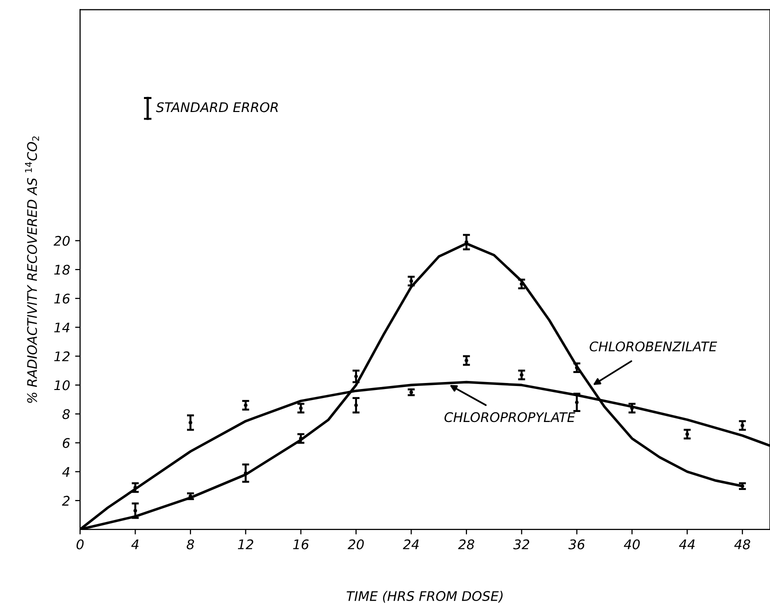  I want to click on y-tick-label: 20, so click(62, 241).